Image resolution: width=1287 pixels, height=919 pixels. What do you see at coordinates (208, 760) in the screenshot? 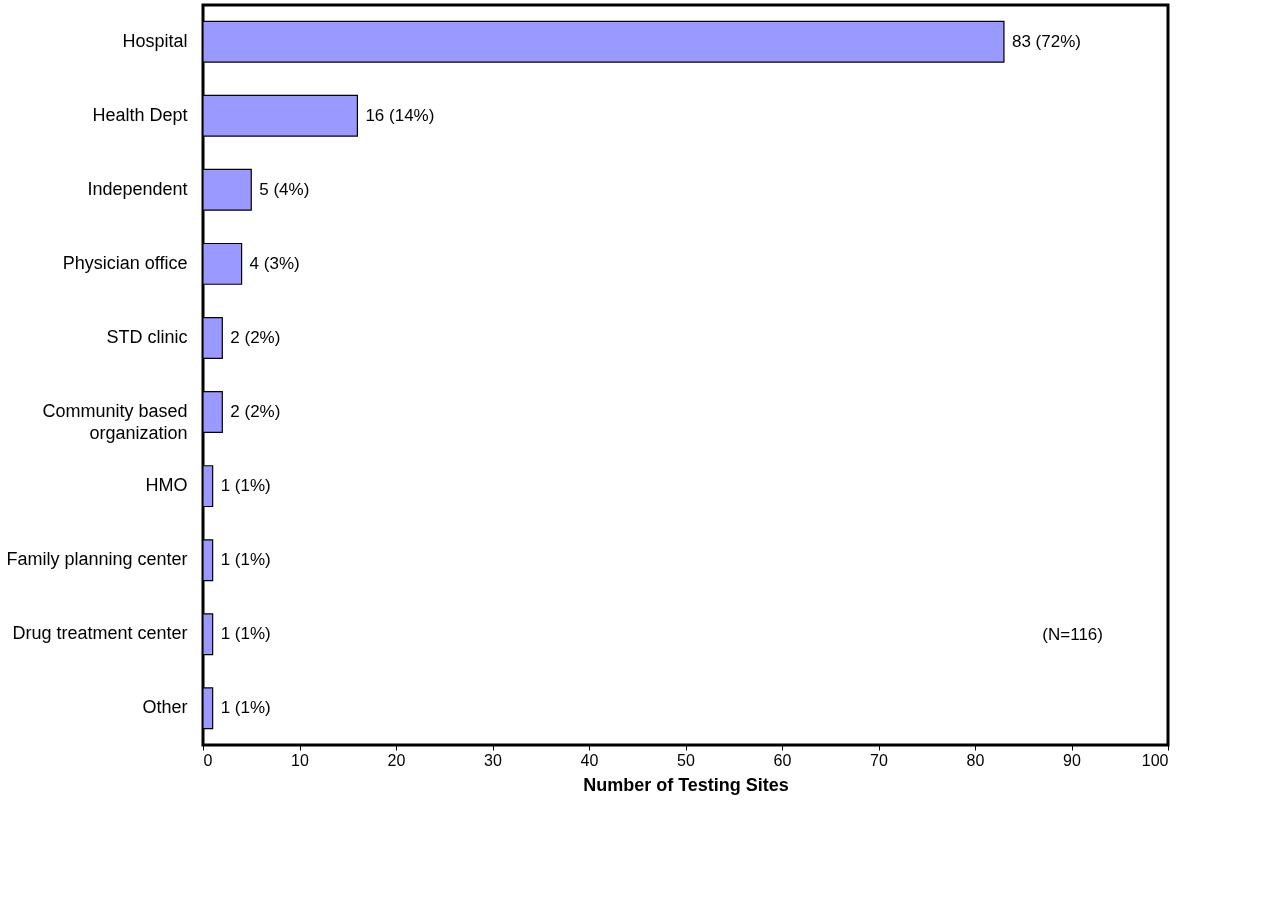
I see `x-tick-label: 0` at bounding box center [208, 760].